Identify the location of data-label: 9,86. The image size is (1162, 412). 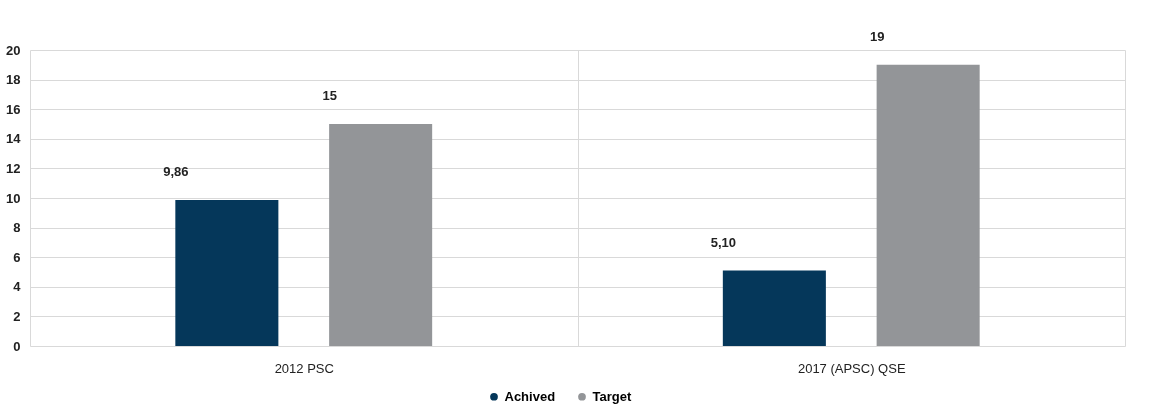
(176, 172).